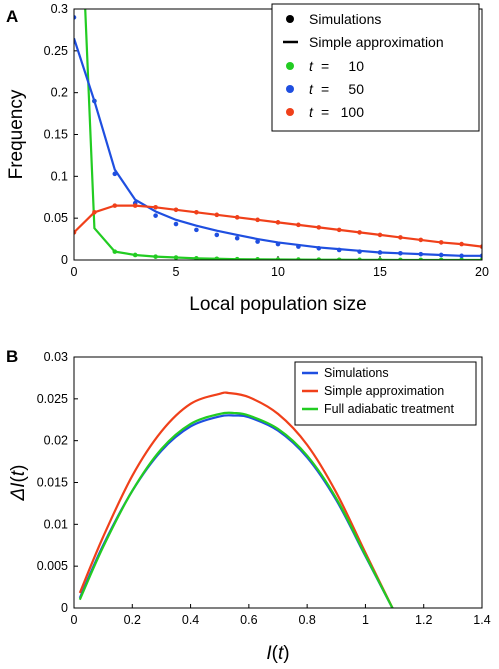 The height and width of the screenshot is (669, 499). I want to click on x-tick-label: 10, so click(278, 272).